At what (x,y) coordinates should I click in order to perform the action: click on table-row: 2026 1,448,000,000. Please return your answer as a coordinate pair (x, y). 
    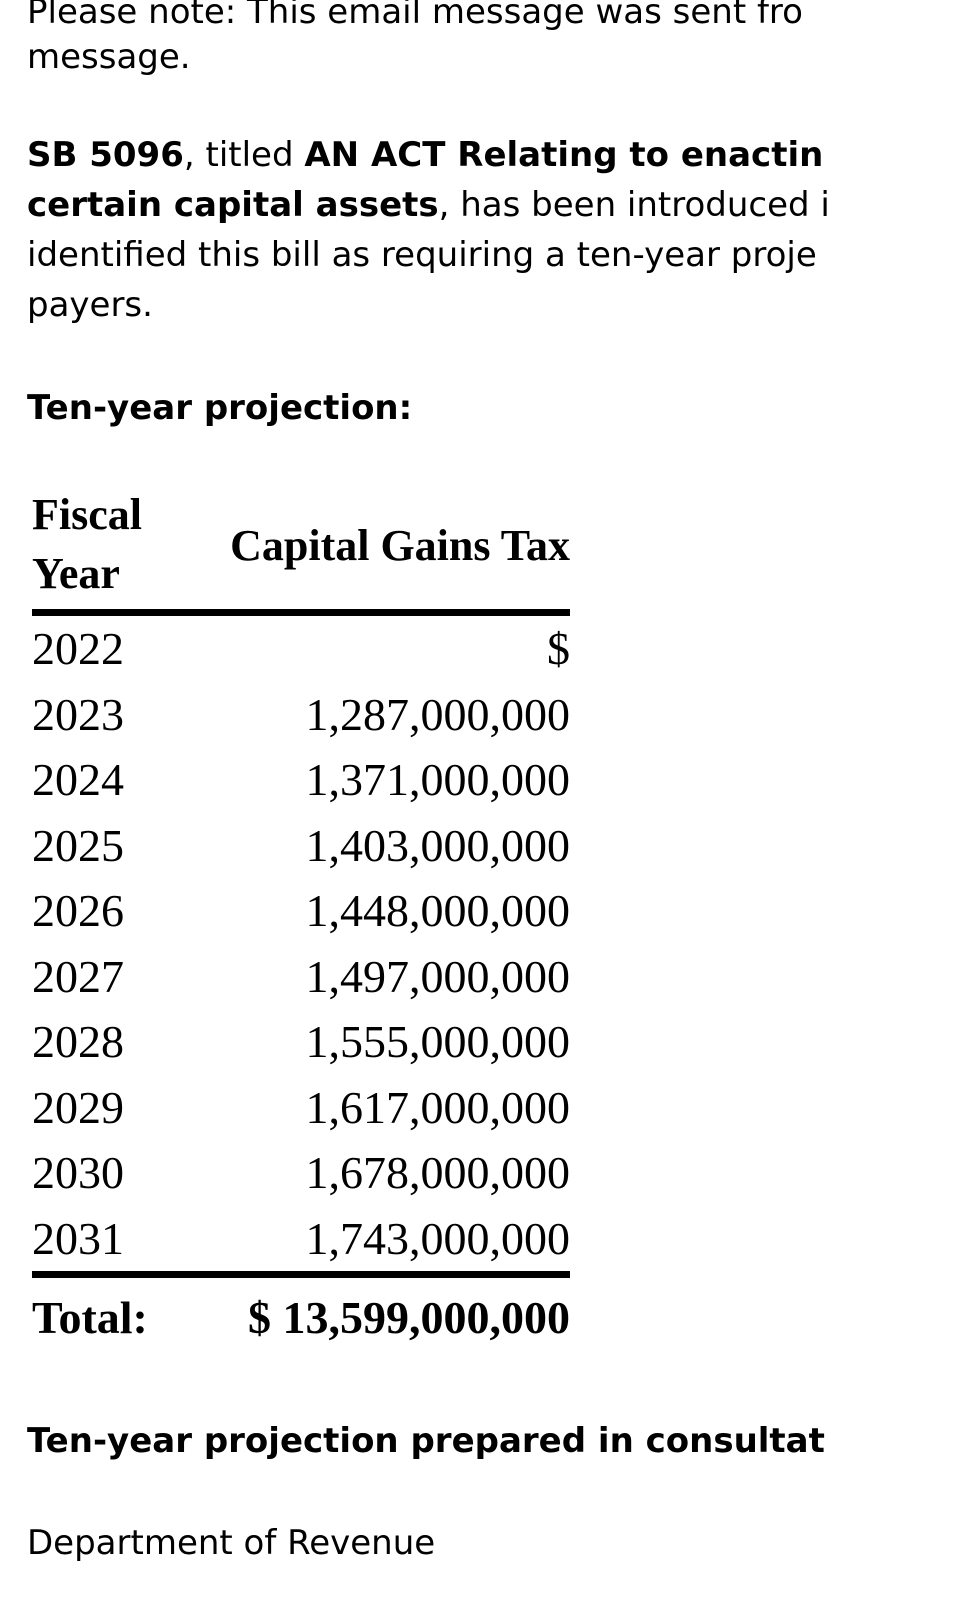
    Looking at the image, I should click on (301, 911).